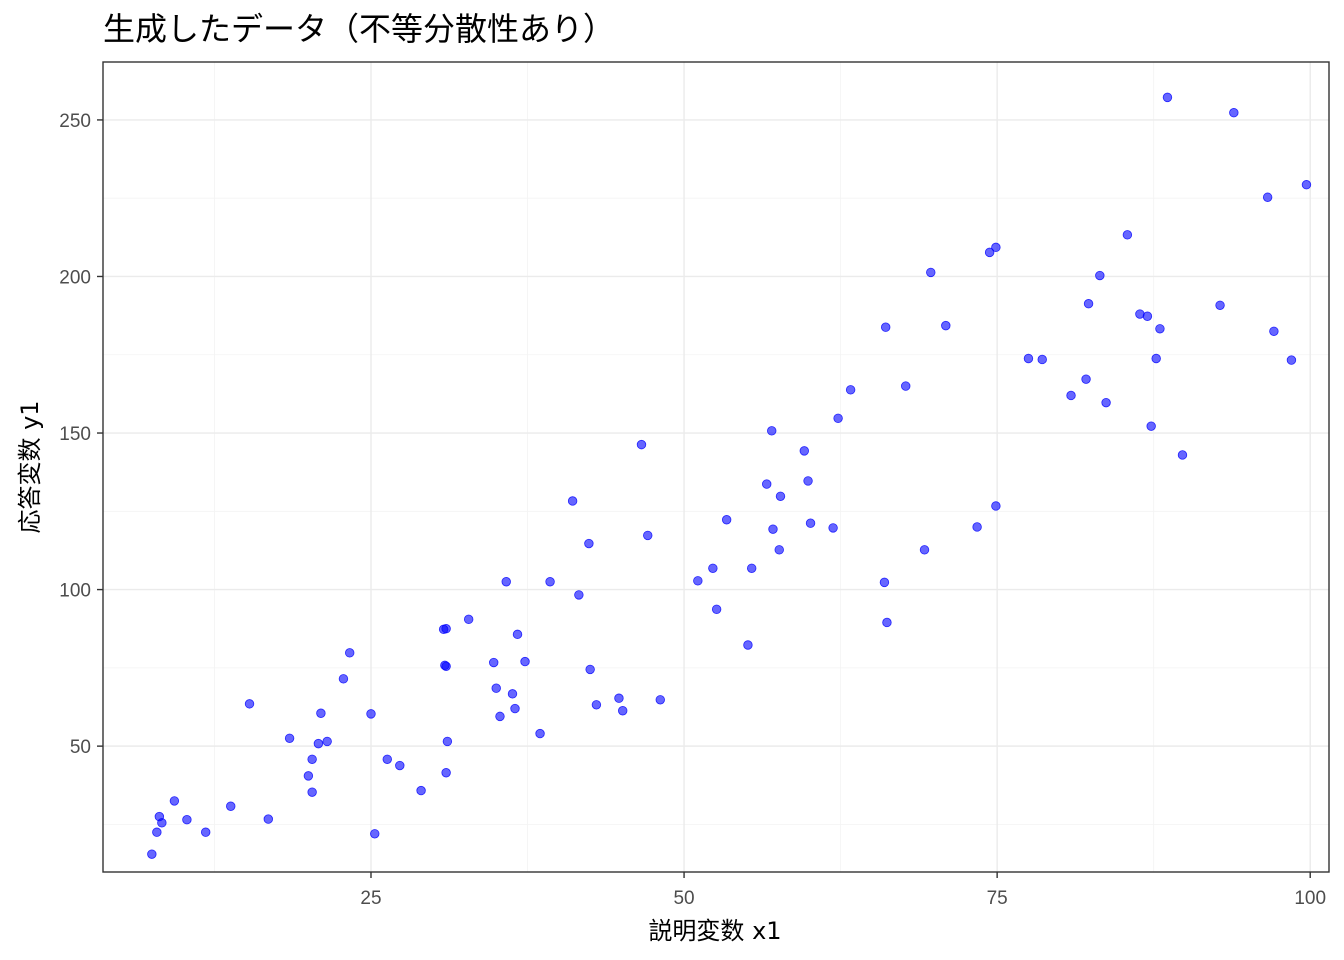 Image resolution: width=1344 pixels, height=960 pixels. Describe the element at coordinates (30, 466) in the screenshot. I see `y-axis-title: 応答変数 y1` at that location.